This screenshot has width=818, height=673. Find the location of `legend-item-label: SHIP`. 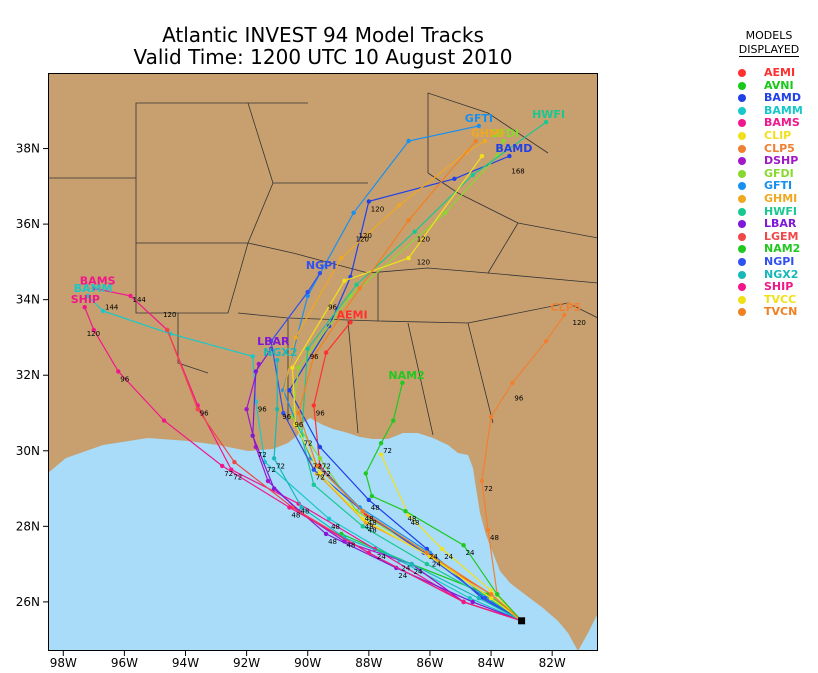

legend-item-label: SHIP is located at coordinates (779, 287).